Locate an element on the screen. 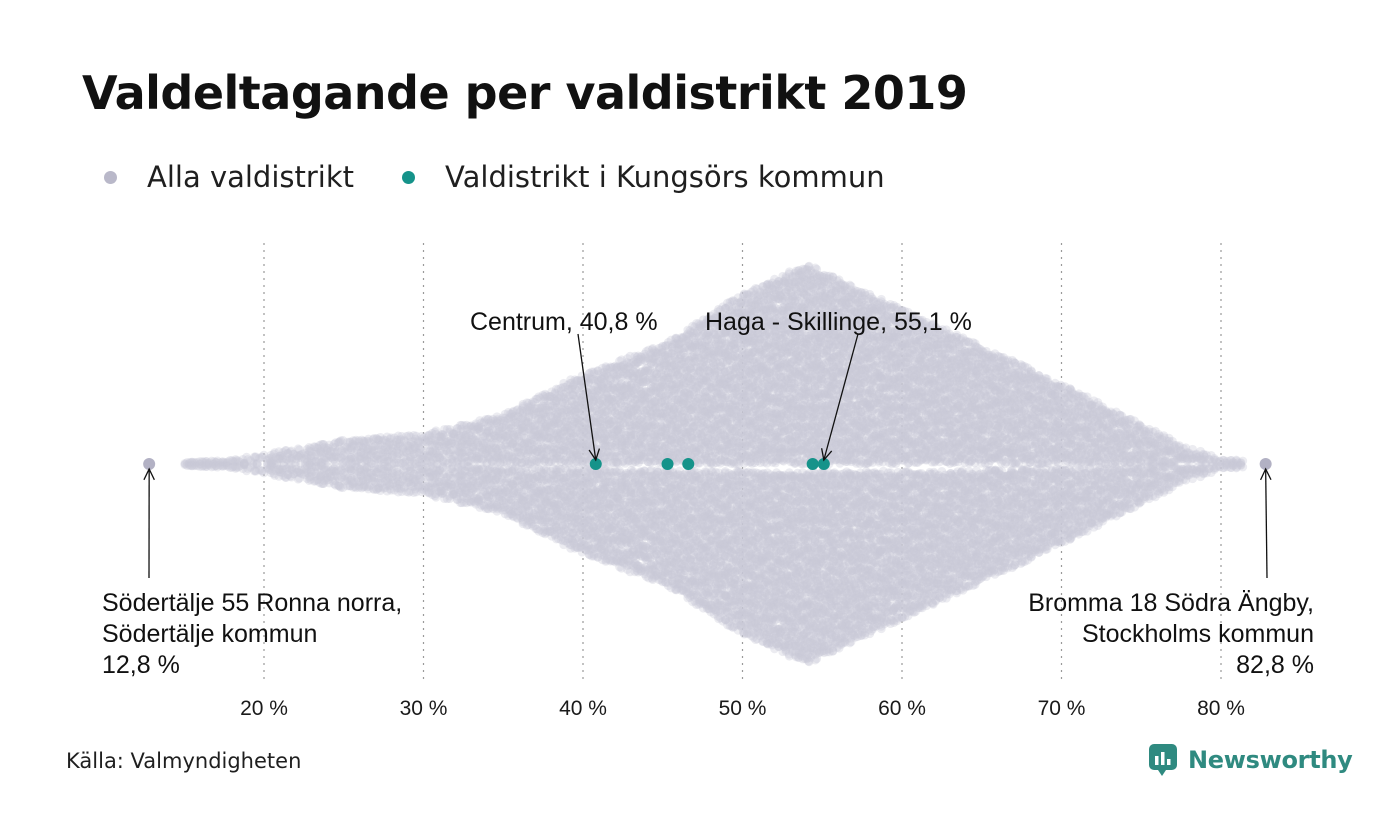  chart-title: Valdeltagande per valdistrikt 2019 is located at coordinates (525, 93).